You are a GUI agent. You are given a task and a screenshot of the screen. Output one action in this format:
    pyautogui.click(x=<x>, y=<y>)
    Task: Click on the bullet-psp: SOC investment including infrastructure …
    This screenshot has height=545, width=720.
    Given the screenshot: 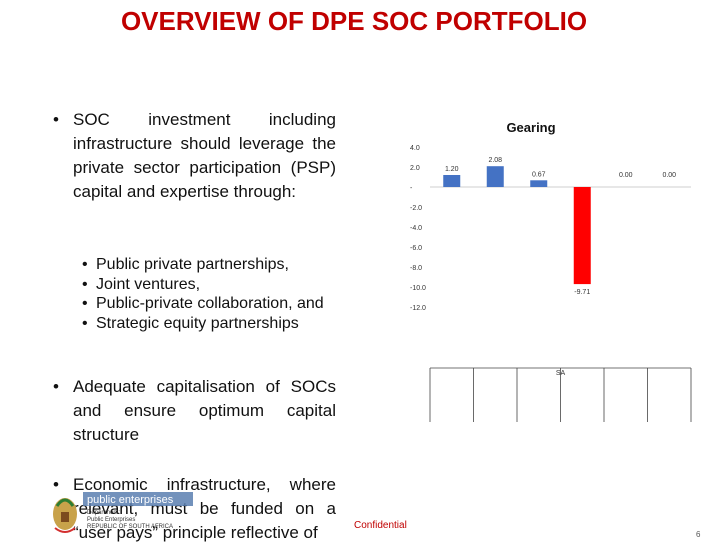 What is the action you would take?
    pyautogui.click(x=194, y=156)
    